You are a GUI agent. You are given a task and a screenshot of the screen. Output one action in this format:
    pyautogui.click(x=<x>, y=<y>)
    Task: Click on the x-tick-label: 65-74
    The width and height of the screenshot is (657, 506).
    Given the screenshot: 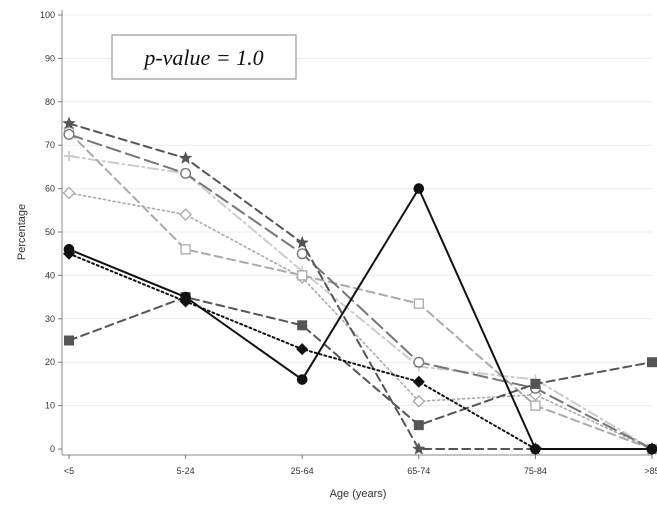 What is the action you would take?
    pyautogui.click(x=418, y=471)
    